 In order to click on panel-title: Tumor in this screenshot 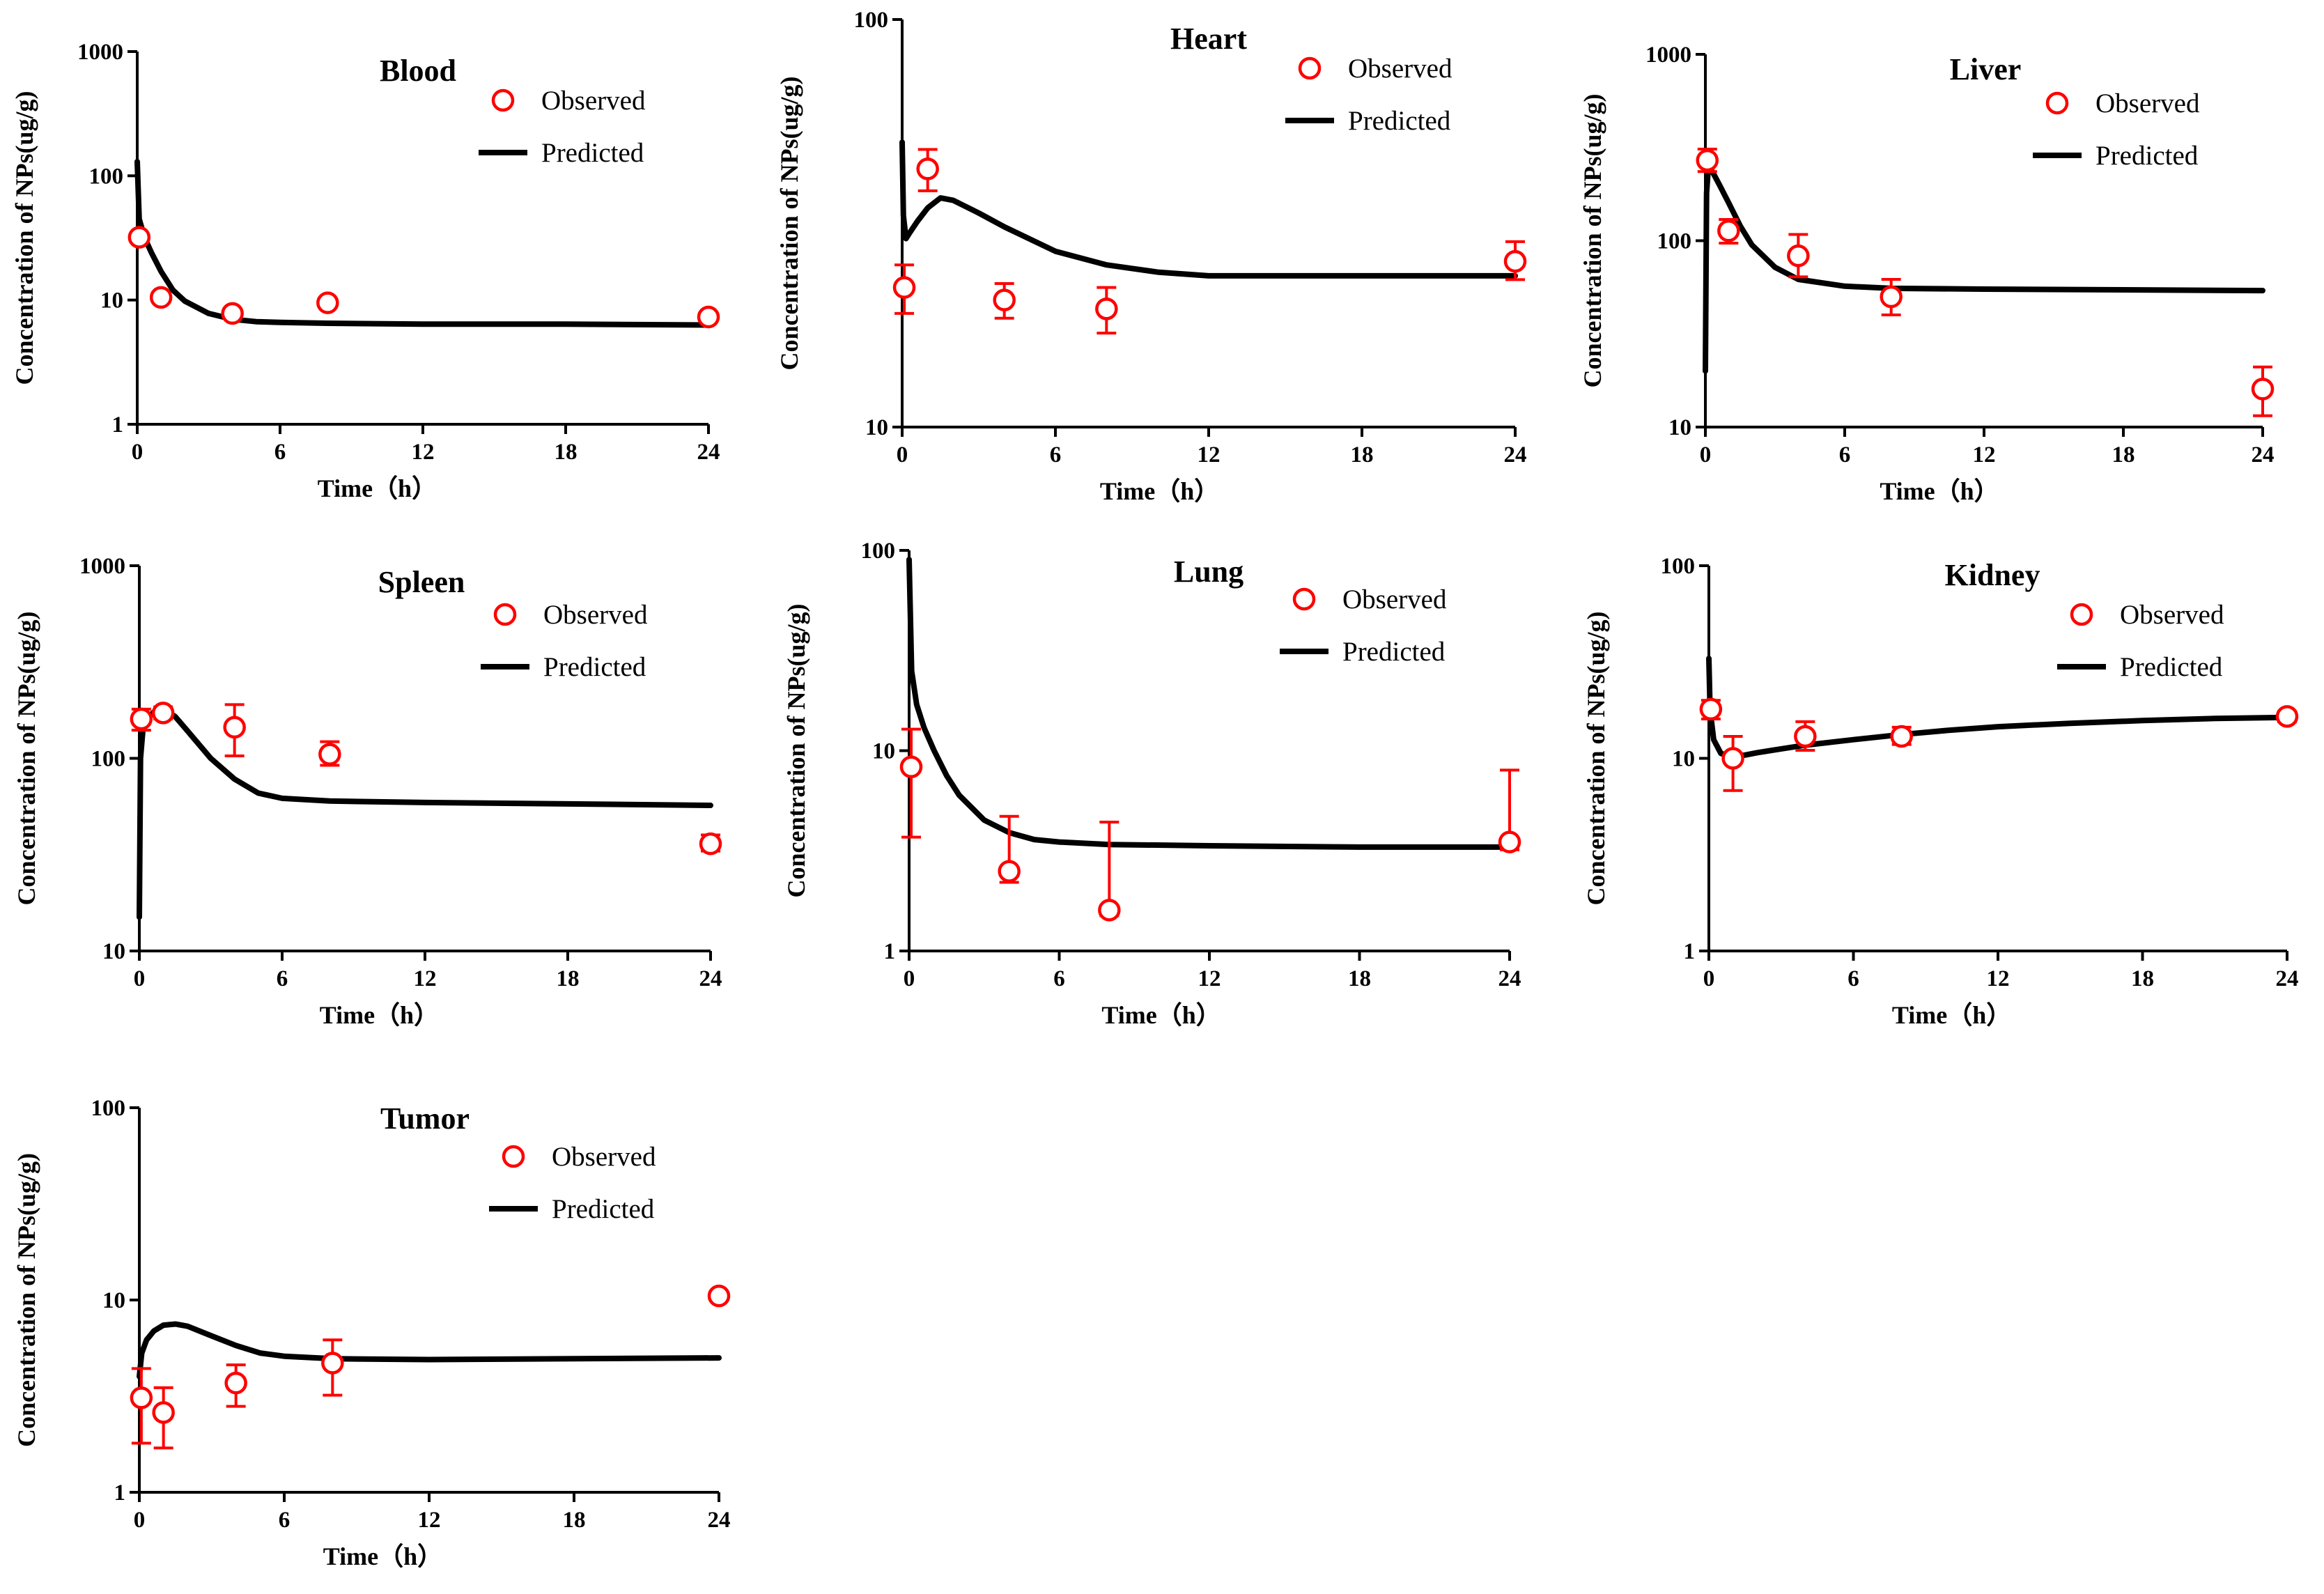, I will do `click(425, 1118)`.